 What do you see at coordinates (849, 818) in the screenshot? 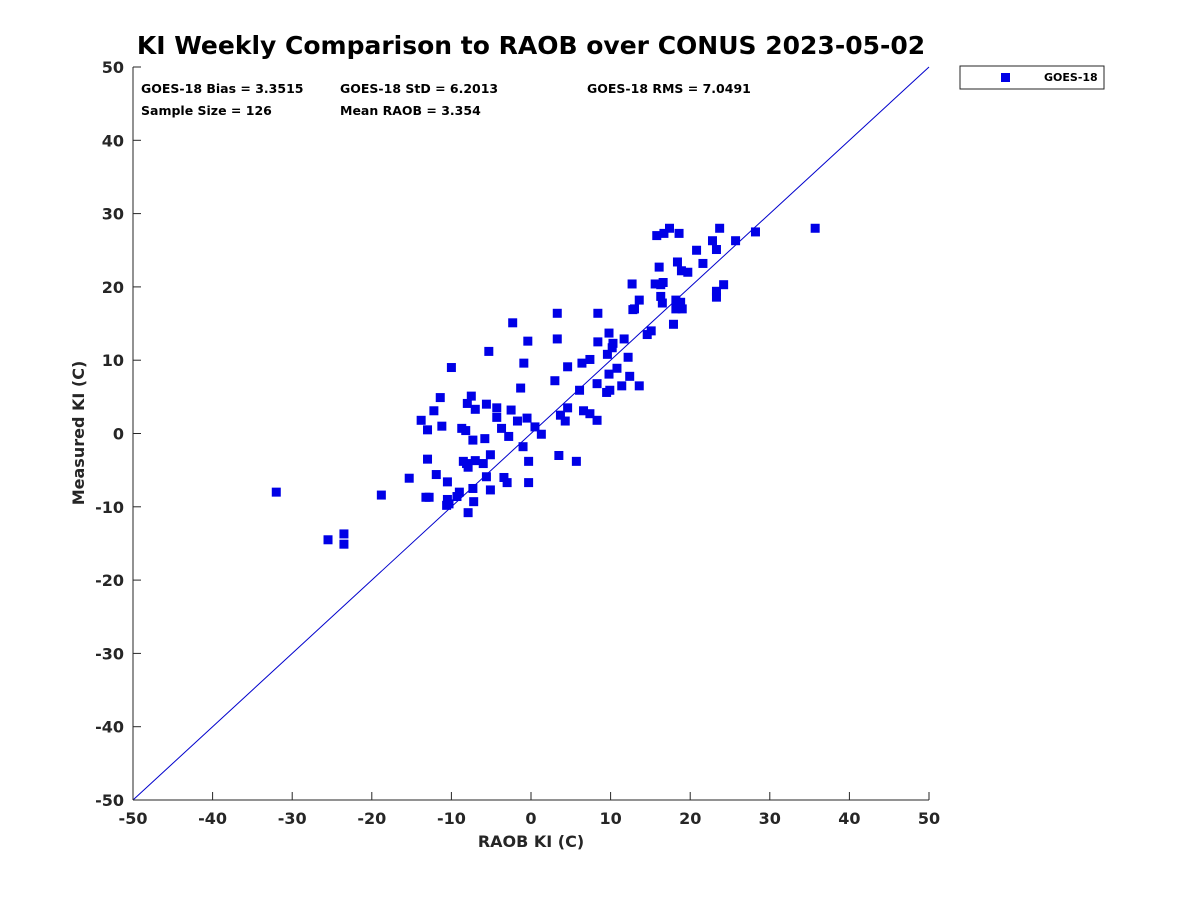
I see `x-tick-label: 40` at bounding box center [849, 818].